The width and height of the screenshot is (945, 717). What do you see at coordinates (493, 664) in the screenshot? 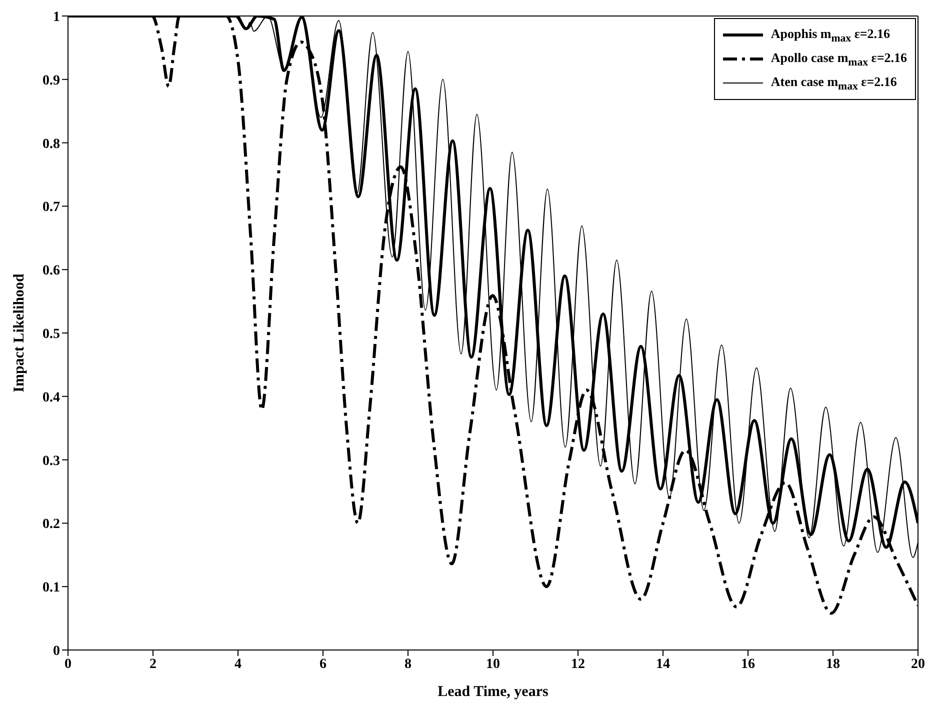
I see `x-tick-label: 10` at bounding box center [493, 664].